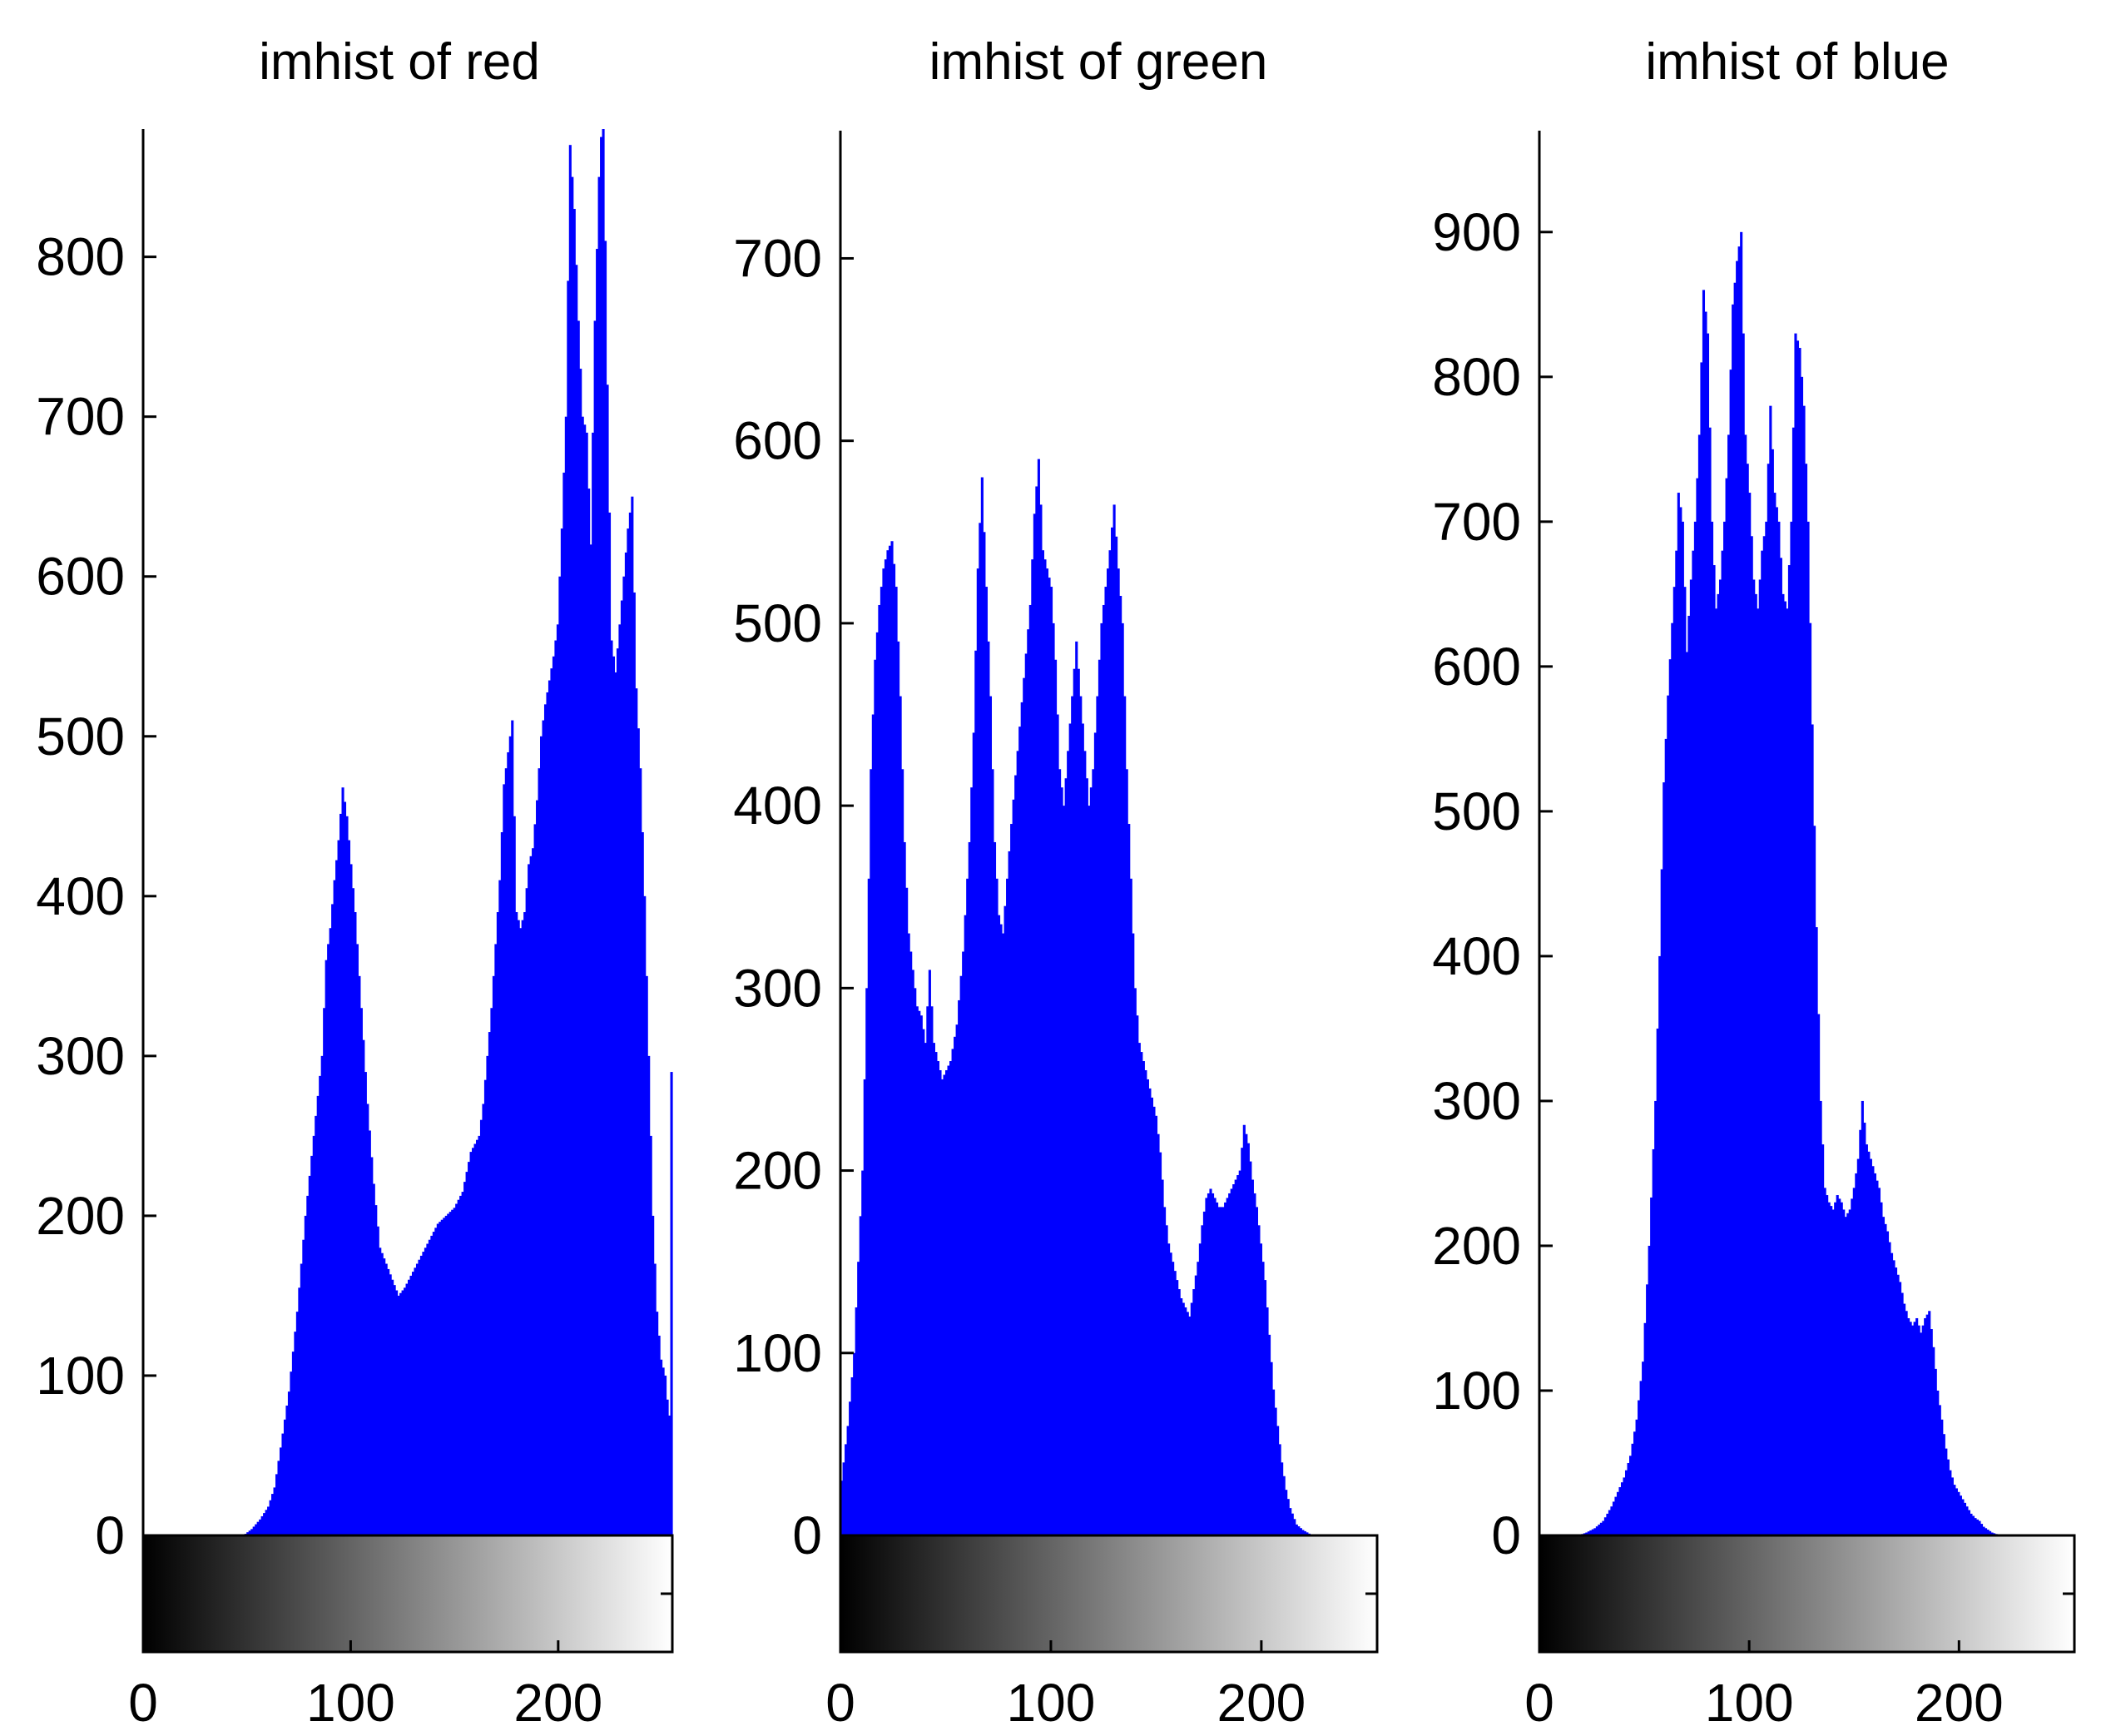  What do you see at coordinates (807, 1535) in the screenshot?
I see `y-tick-label: 0` at bounding box center [807, 1535].